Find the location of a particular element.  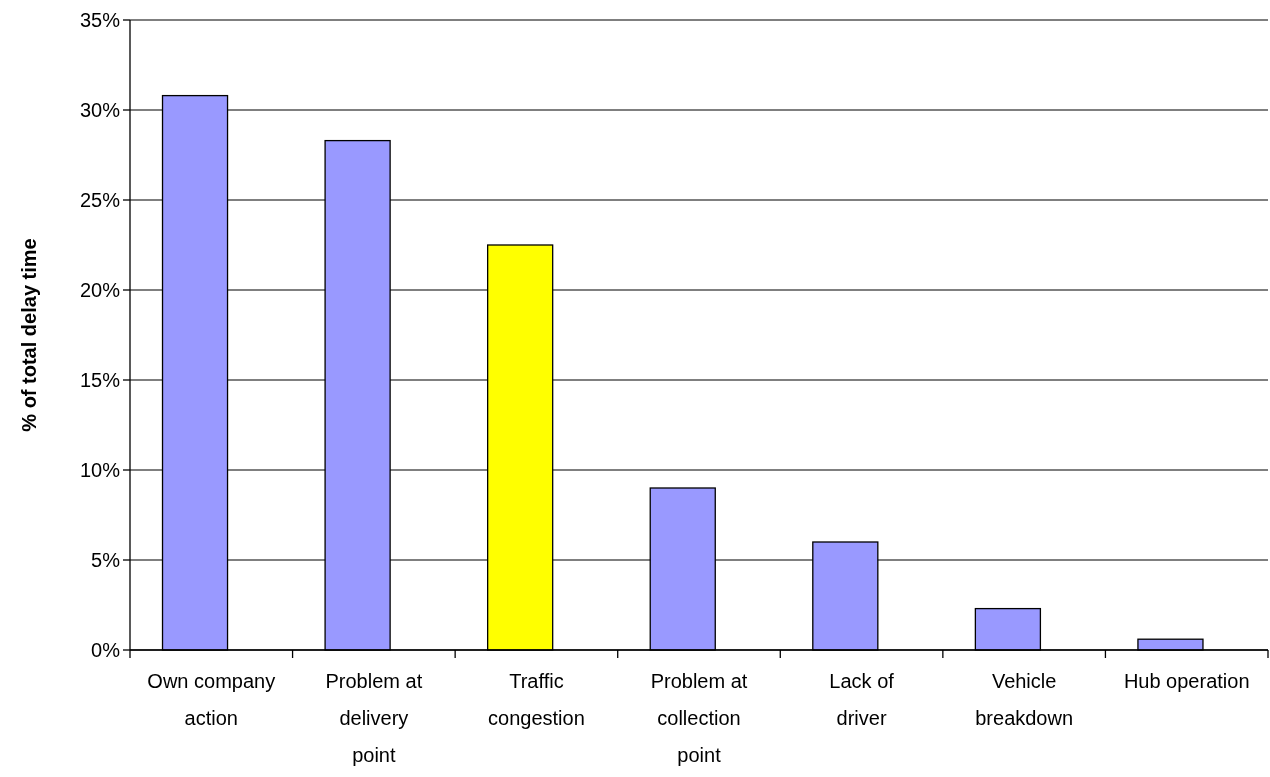

x-tick-label: Problem at delivery point is located at coordinates (374, 718).